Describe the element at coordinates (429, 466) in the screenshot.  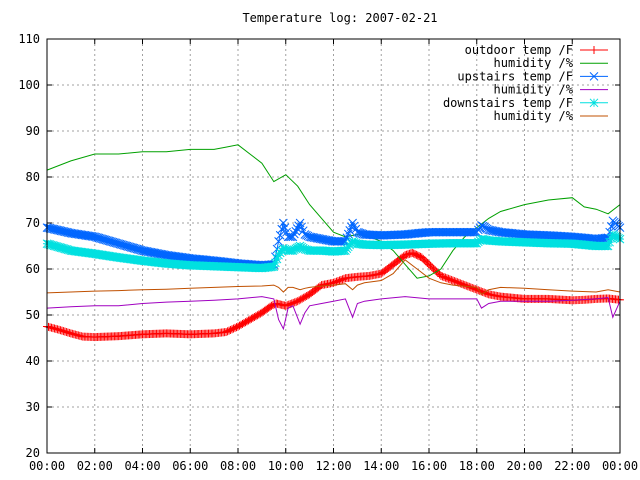
I see `x-tick-label: 16:00` at that location.